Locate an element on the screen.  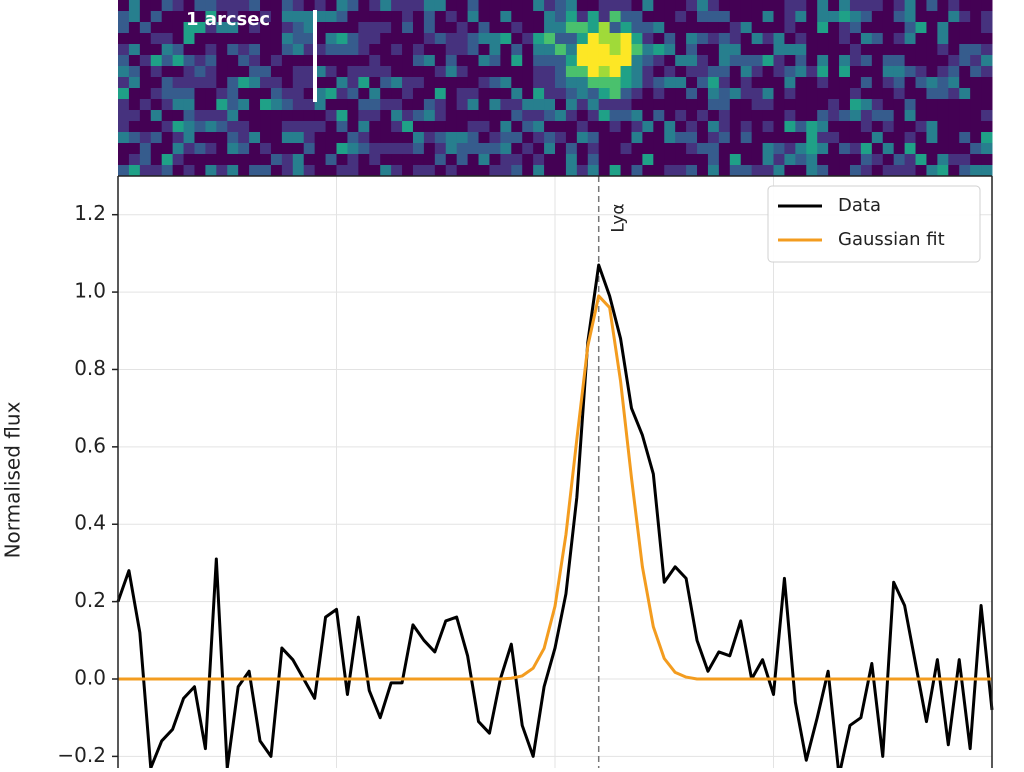
scale-label: 1 arcsec is located at coordinates (228, 19).